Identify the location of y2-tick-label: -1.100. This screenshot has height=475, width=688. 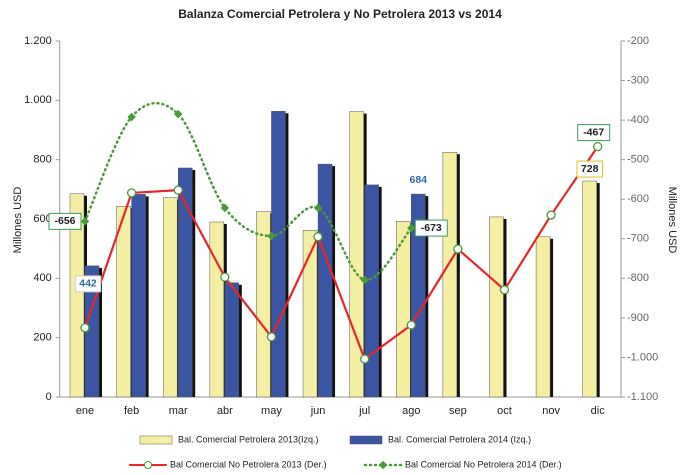
(642, 397).